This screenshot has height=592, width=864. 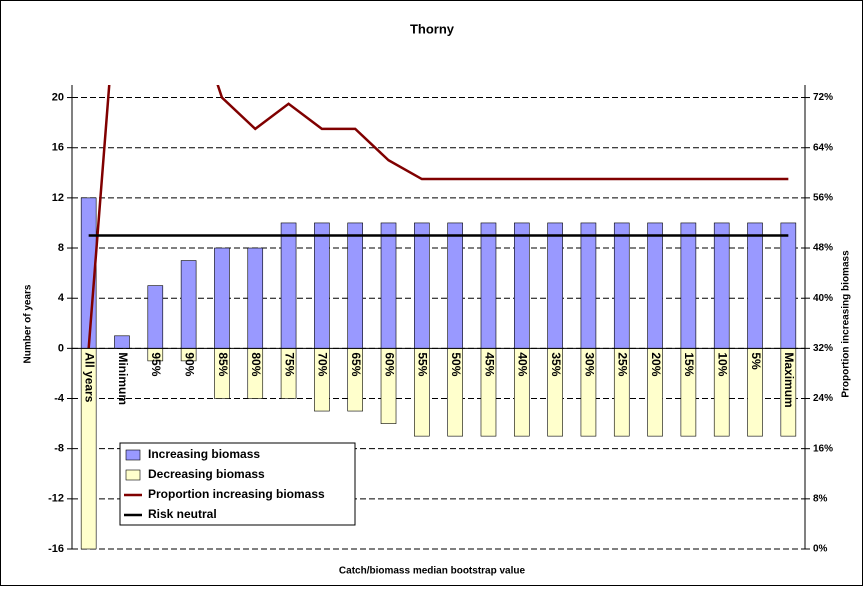 I want to click on x-tick-label: 20%, so click(x=656, y=364).